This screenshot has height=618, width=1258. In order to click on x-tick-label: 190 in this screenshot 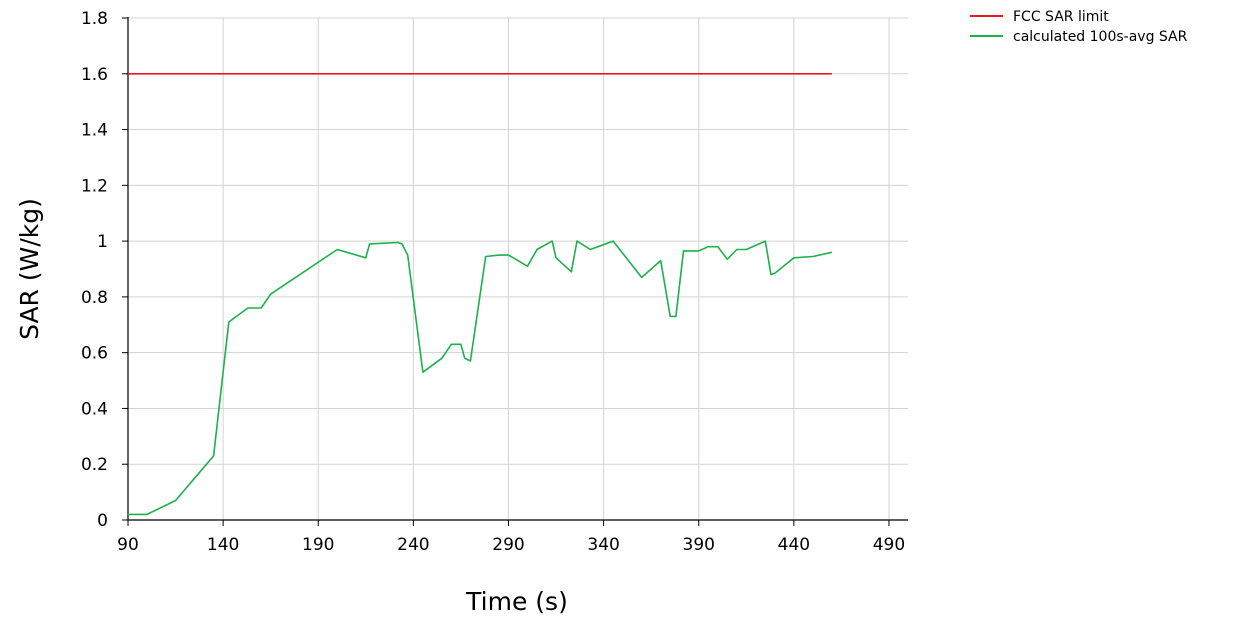, I will do `click(318, 545)`.